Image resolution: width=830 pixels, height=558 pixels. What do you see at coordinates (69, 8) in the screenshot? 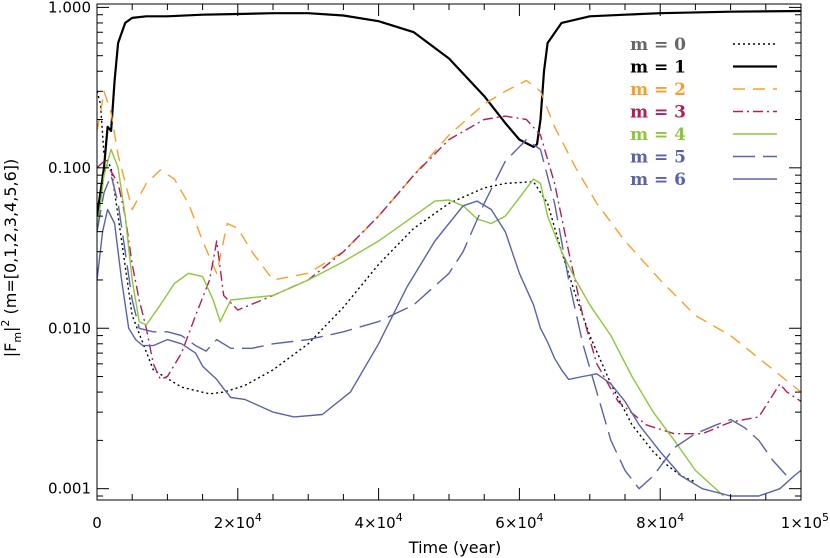
I see `y-tick-label: 1.000` at bounding box center [69, 8].